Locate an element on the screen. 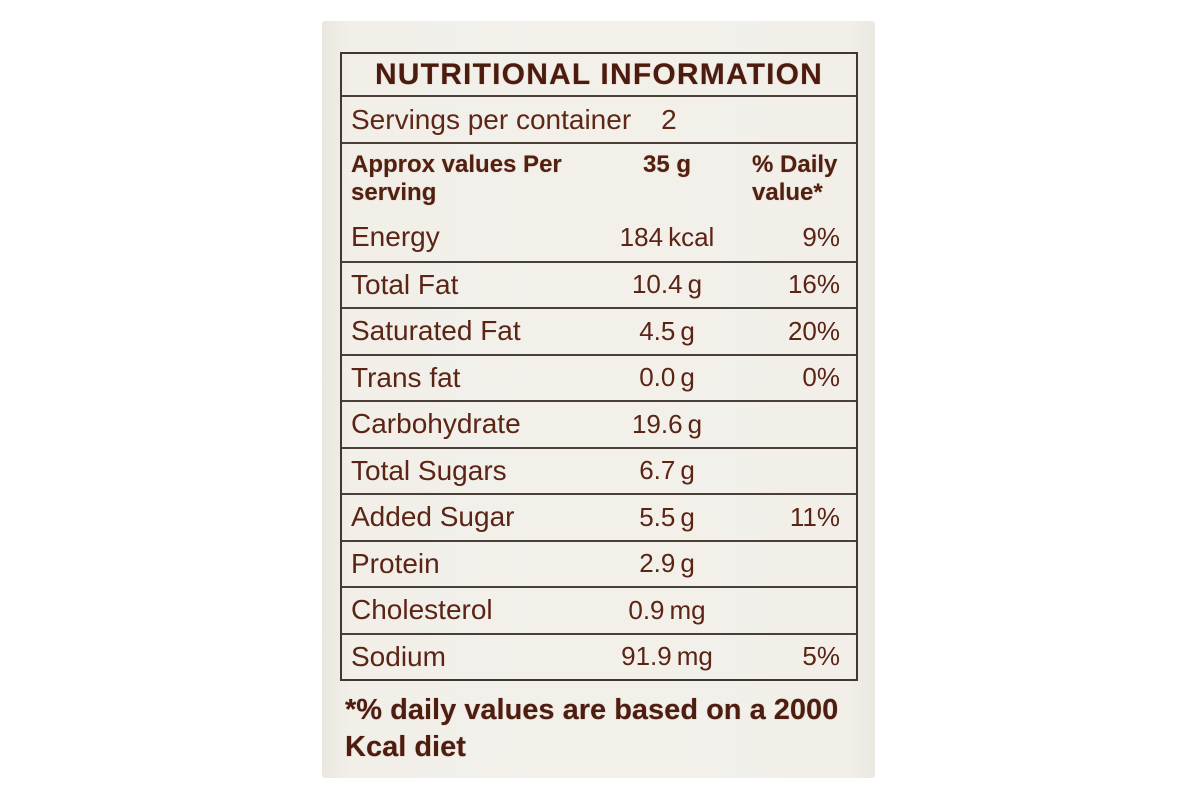 The image size is (1200, 800). nutrient-daily-value: 11% is located at coordinates (814, 516).